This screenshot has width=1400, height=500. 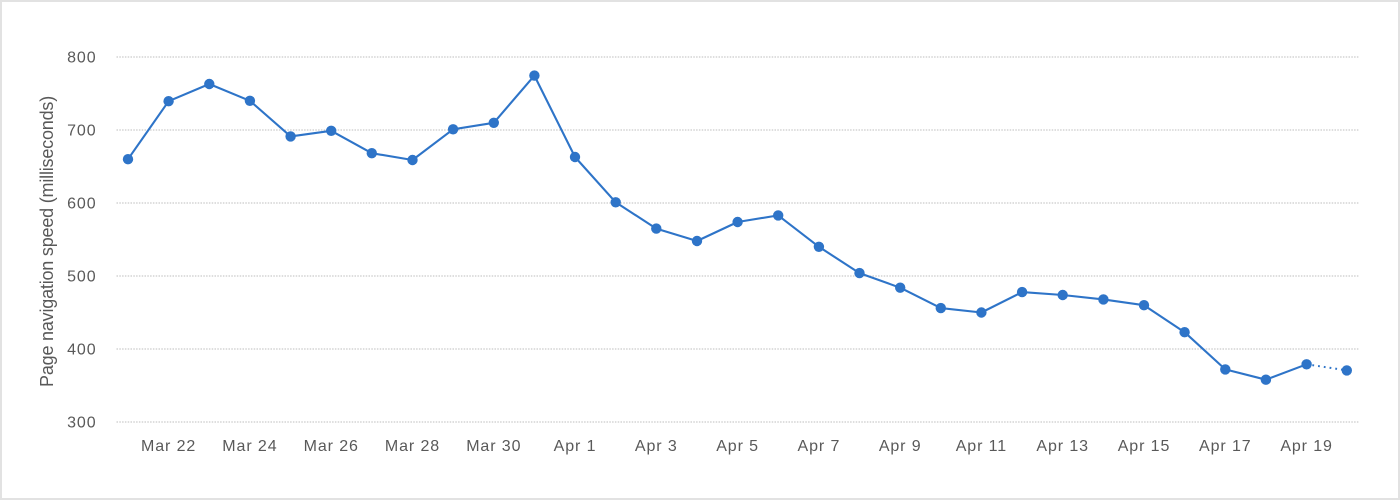 I want to click on svg-text: 700, so click(x=81, y=131).